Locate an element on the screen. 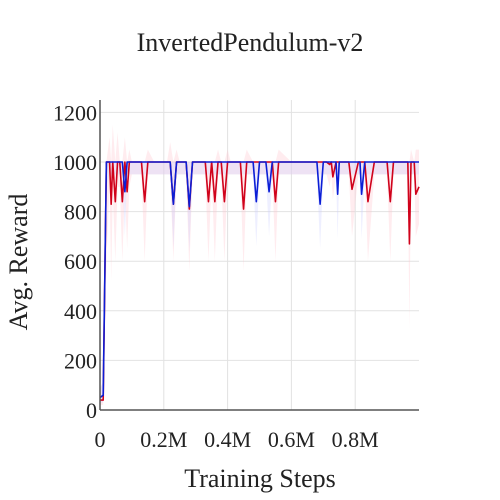 The width and height of the screenshot is (500, 500). x-tick-label: 0 is located at coordinates (100, 439).